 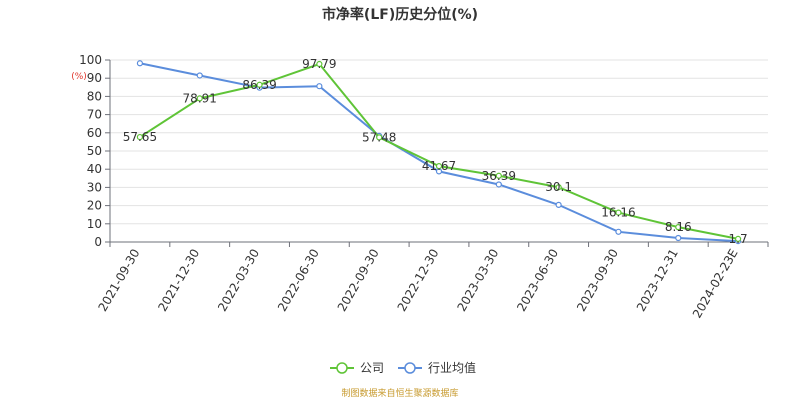 I want to click on data-label: 86.39, so click(x=259, y=85).